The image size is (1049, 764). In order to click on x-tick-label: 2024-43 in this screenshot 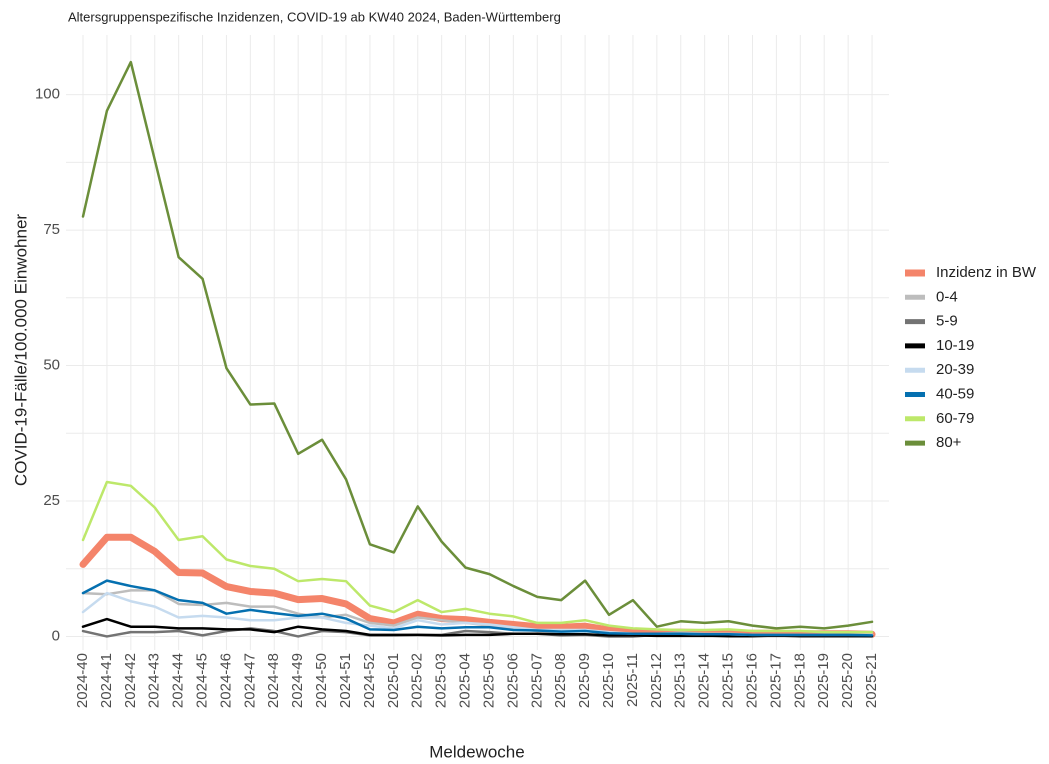, I will do `click(154, 680)`.